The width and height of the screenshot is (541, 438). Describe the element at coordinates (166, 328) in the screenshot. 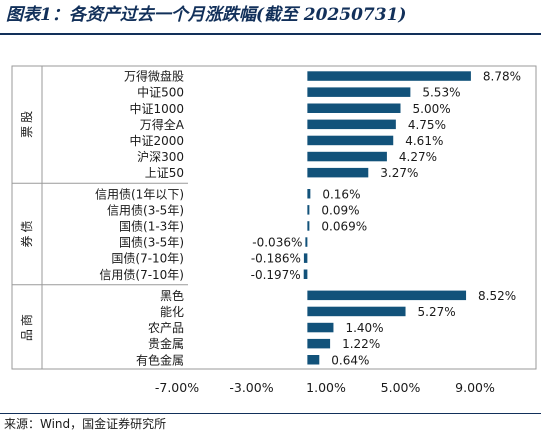

I see `category-label: 农产品` at that location.